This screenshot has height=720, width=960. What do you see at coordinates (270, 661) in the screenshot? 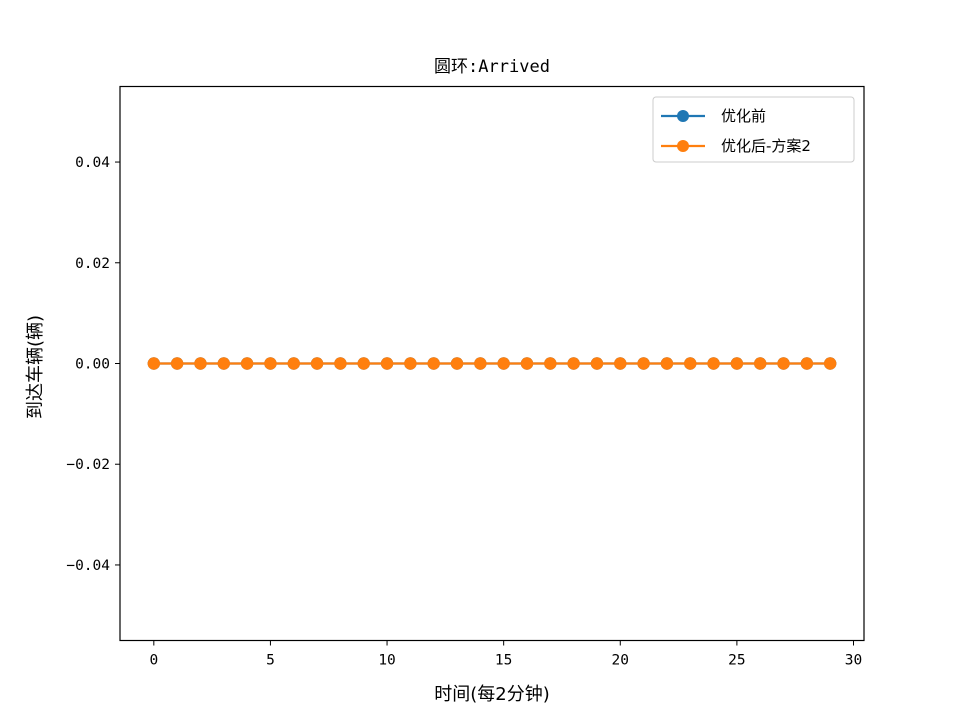
I see `x-tick-label: 5` at bounding box center [270, 661].